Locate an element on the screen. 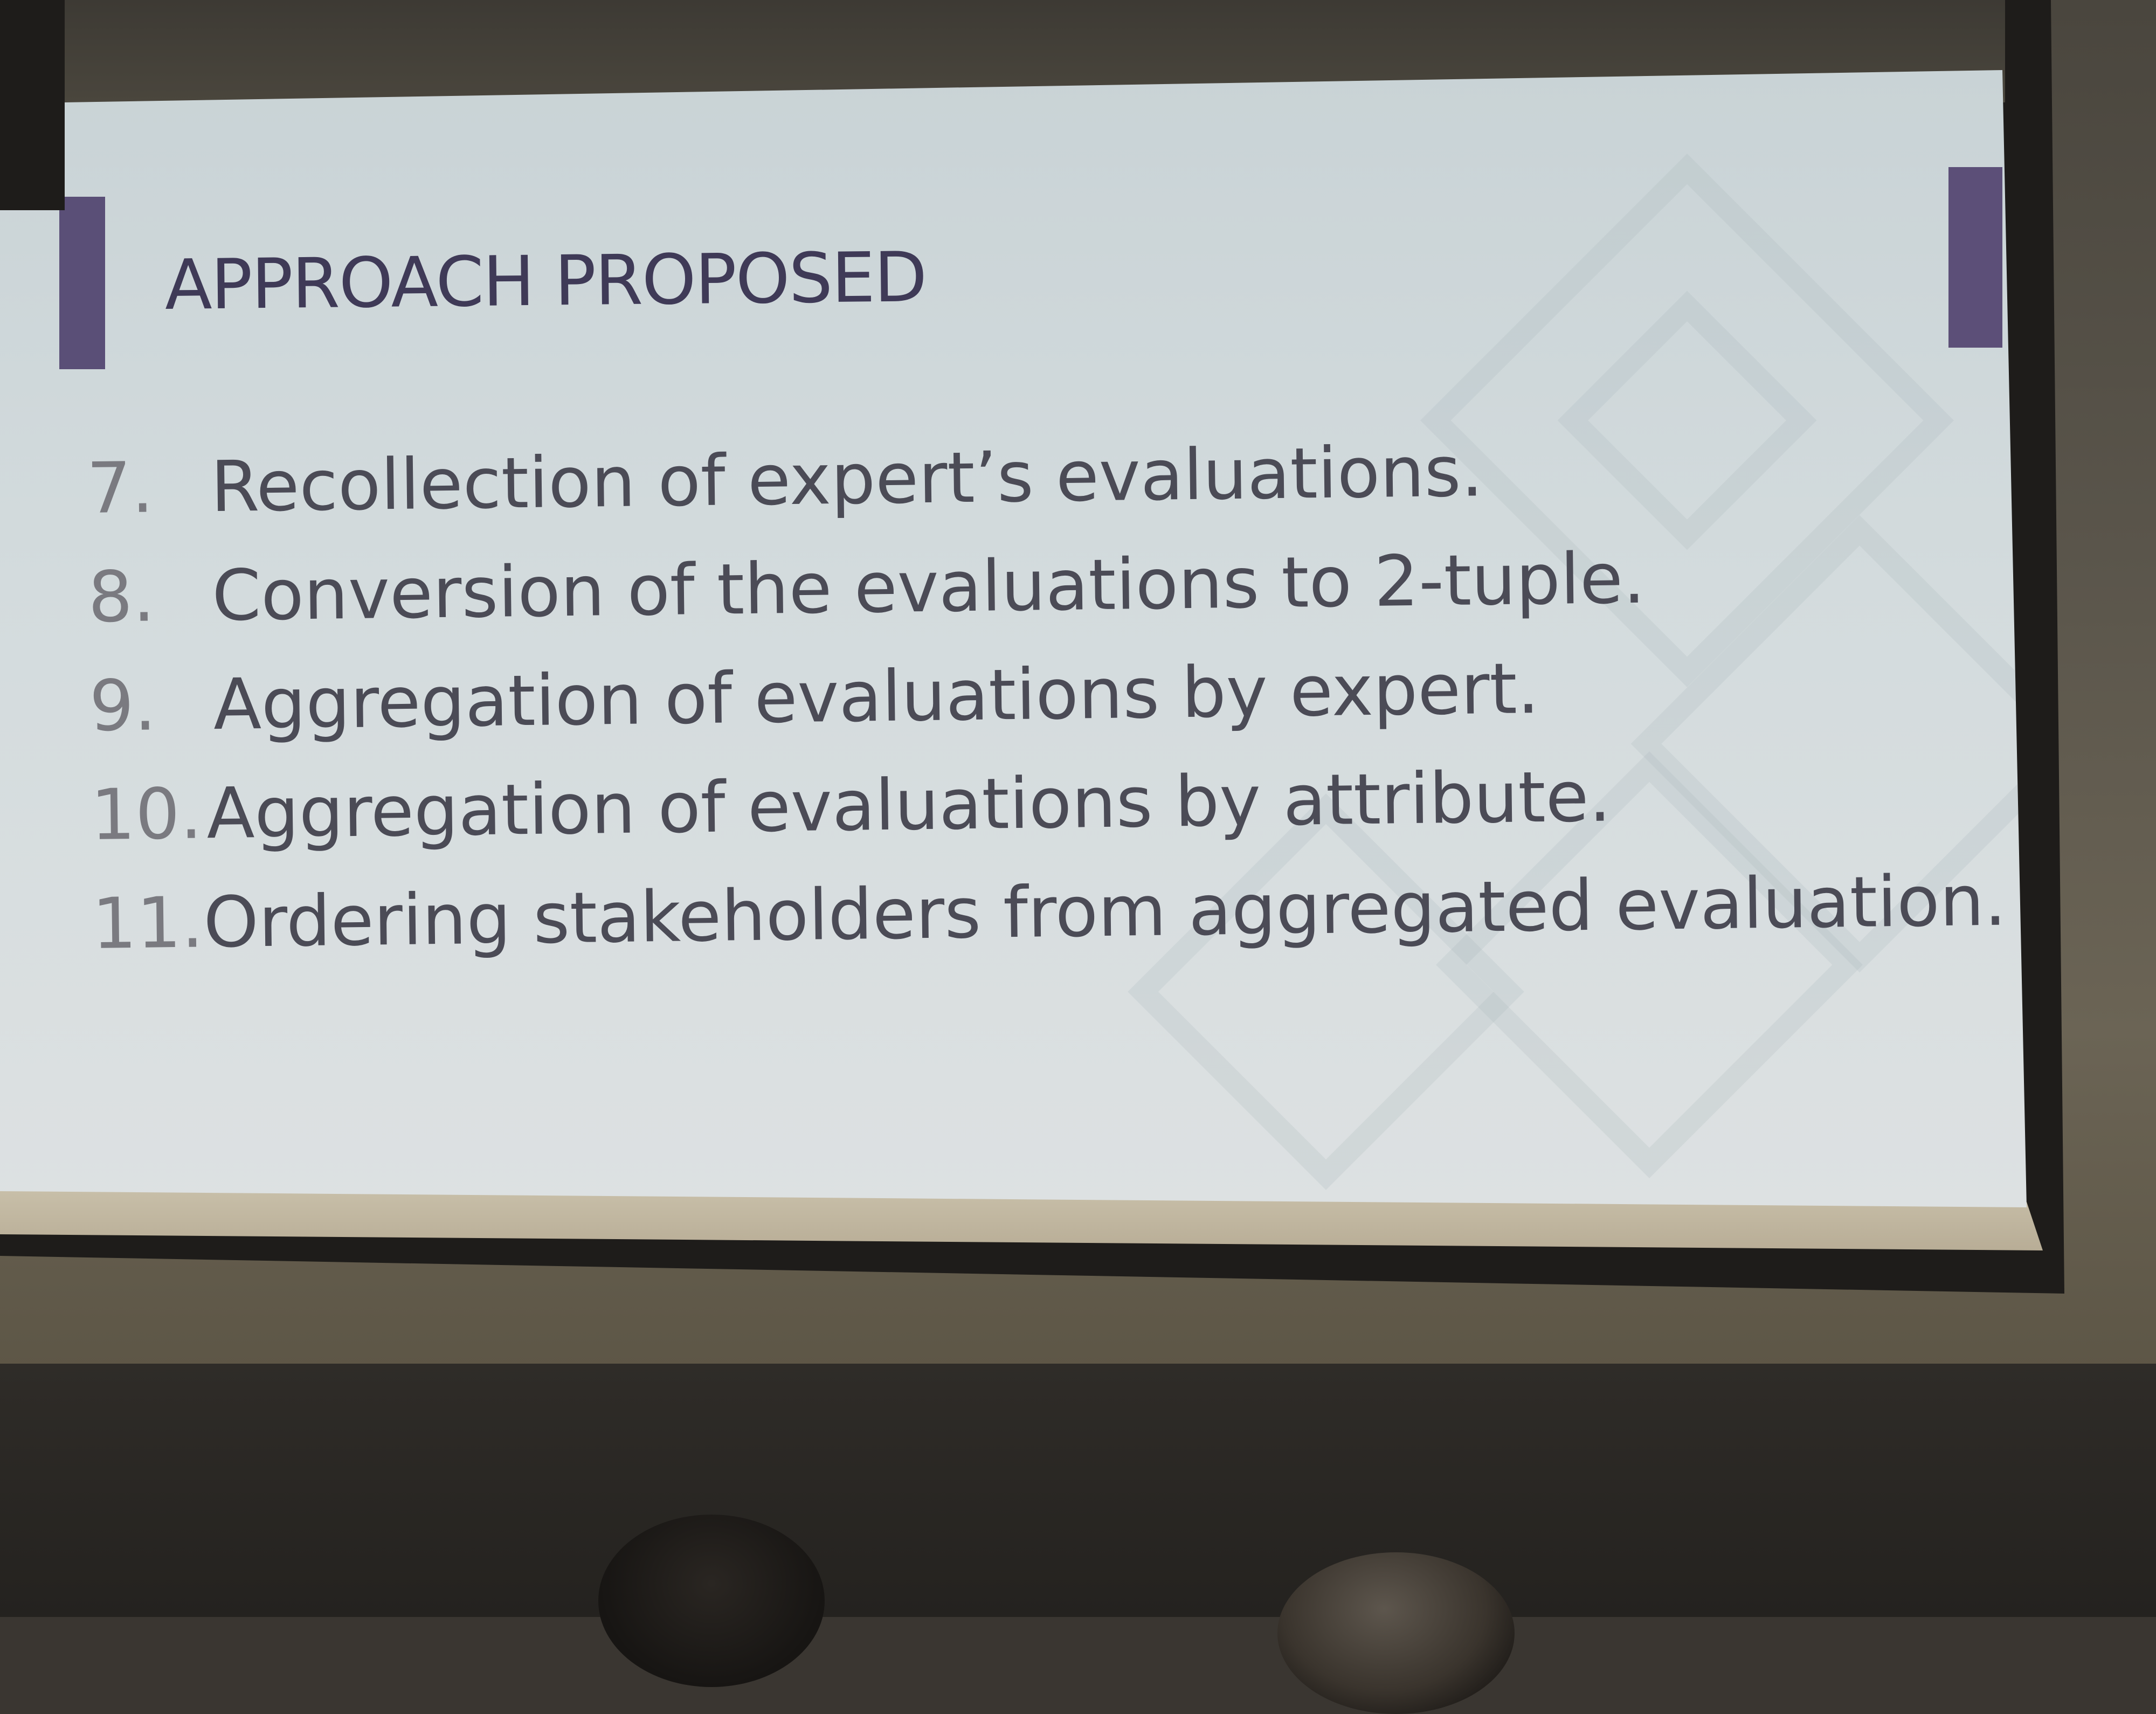 The image size is (2156, 1714). list-item-text: Aggregation of evaluations by expert. is located at coordinates (876, 696).